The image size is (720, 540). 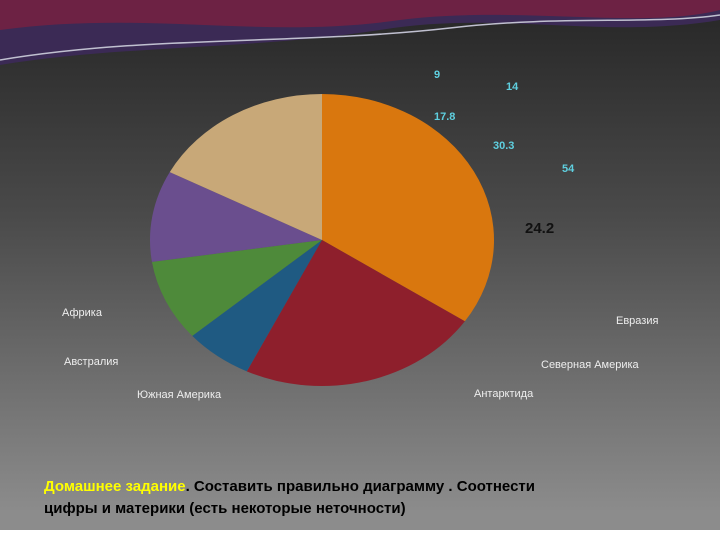 What do you see at coordinates (590, 365) in the screenshot?
I see `label: Северная Америка` at bounding box center [590, 365].